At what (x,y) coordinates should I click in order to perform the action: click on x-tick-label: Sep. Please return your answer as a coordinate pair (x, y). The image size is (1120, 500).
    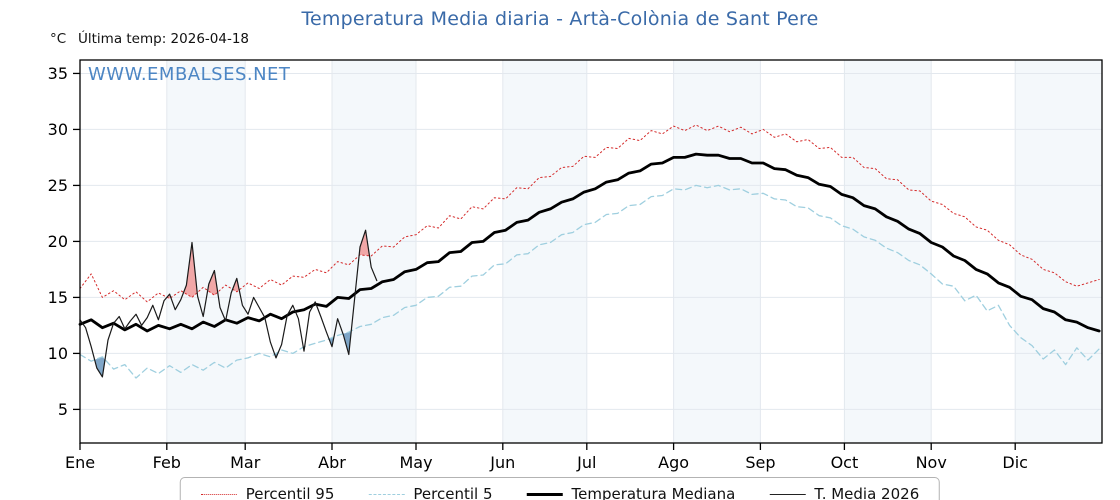
    Looking at the image, I should click on (760, 462).